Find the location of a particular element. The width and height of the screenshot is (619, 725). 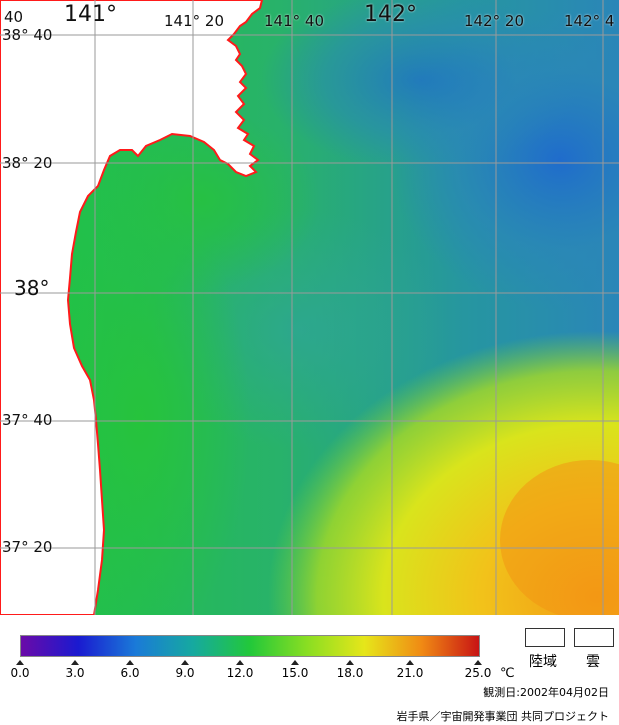

colorbar-tick-label: 3.0 is located at coordinates (75, 673).